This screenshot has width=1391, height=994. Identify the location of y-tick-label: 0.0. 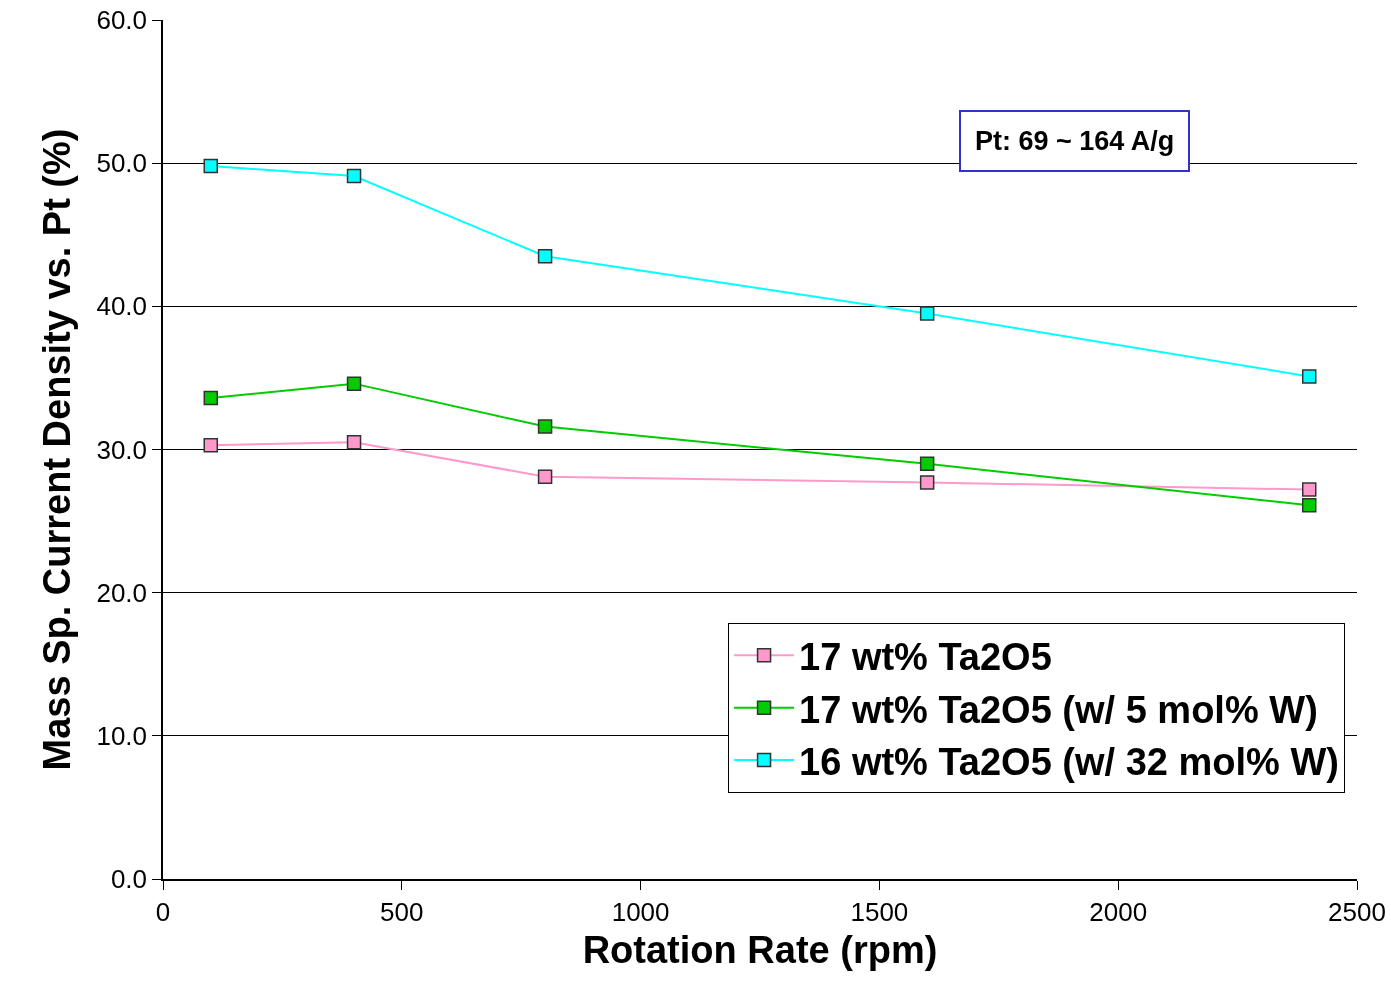
(129, 879).